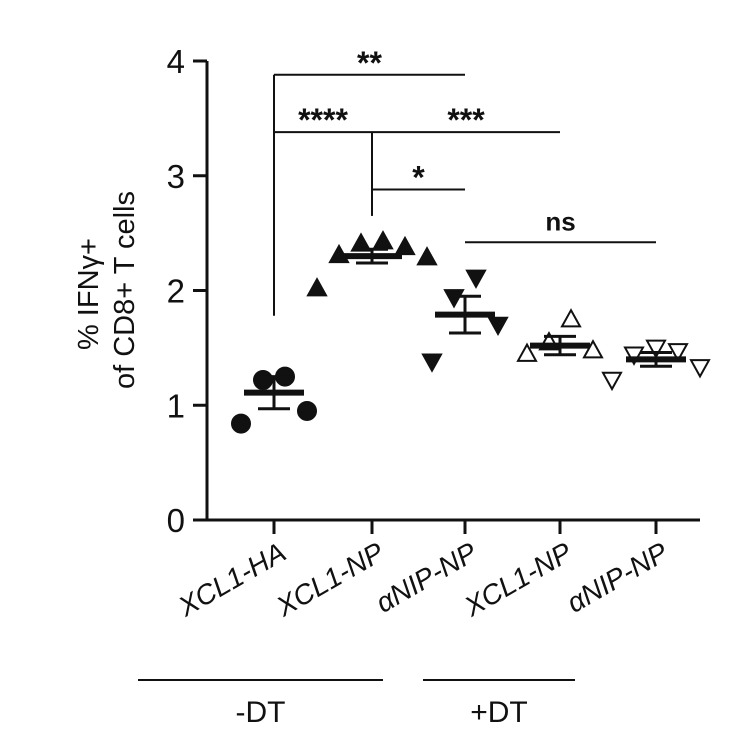  I want to click on y-axis-label: % IFNγ+ of CD8+ T cells, so click(107, 290).